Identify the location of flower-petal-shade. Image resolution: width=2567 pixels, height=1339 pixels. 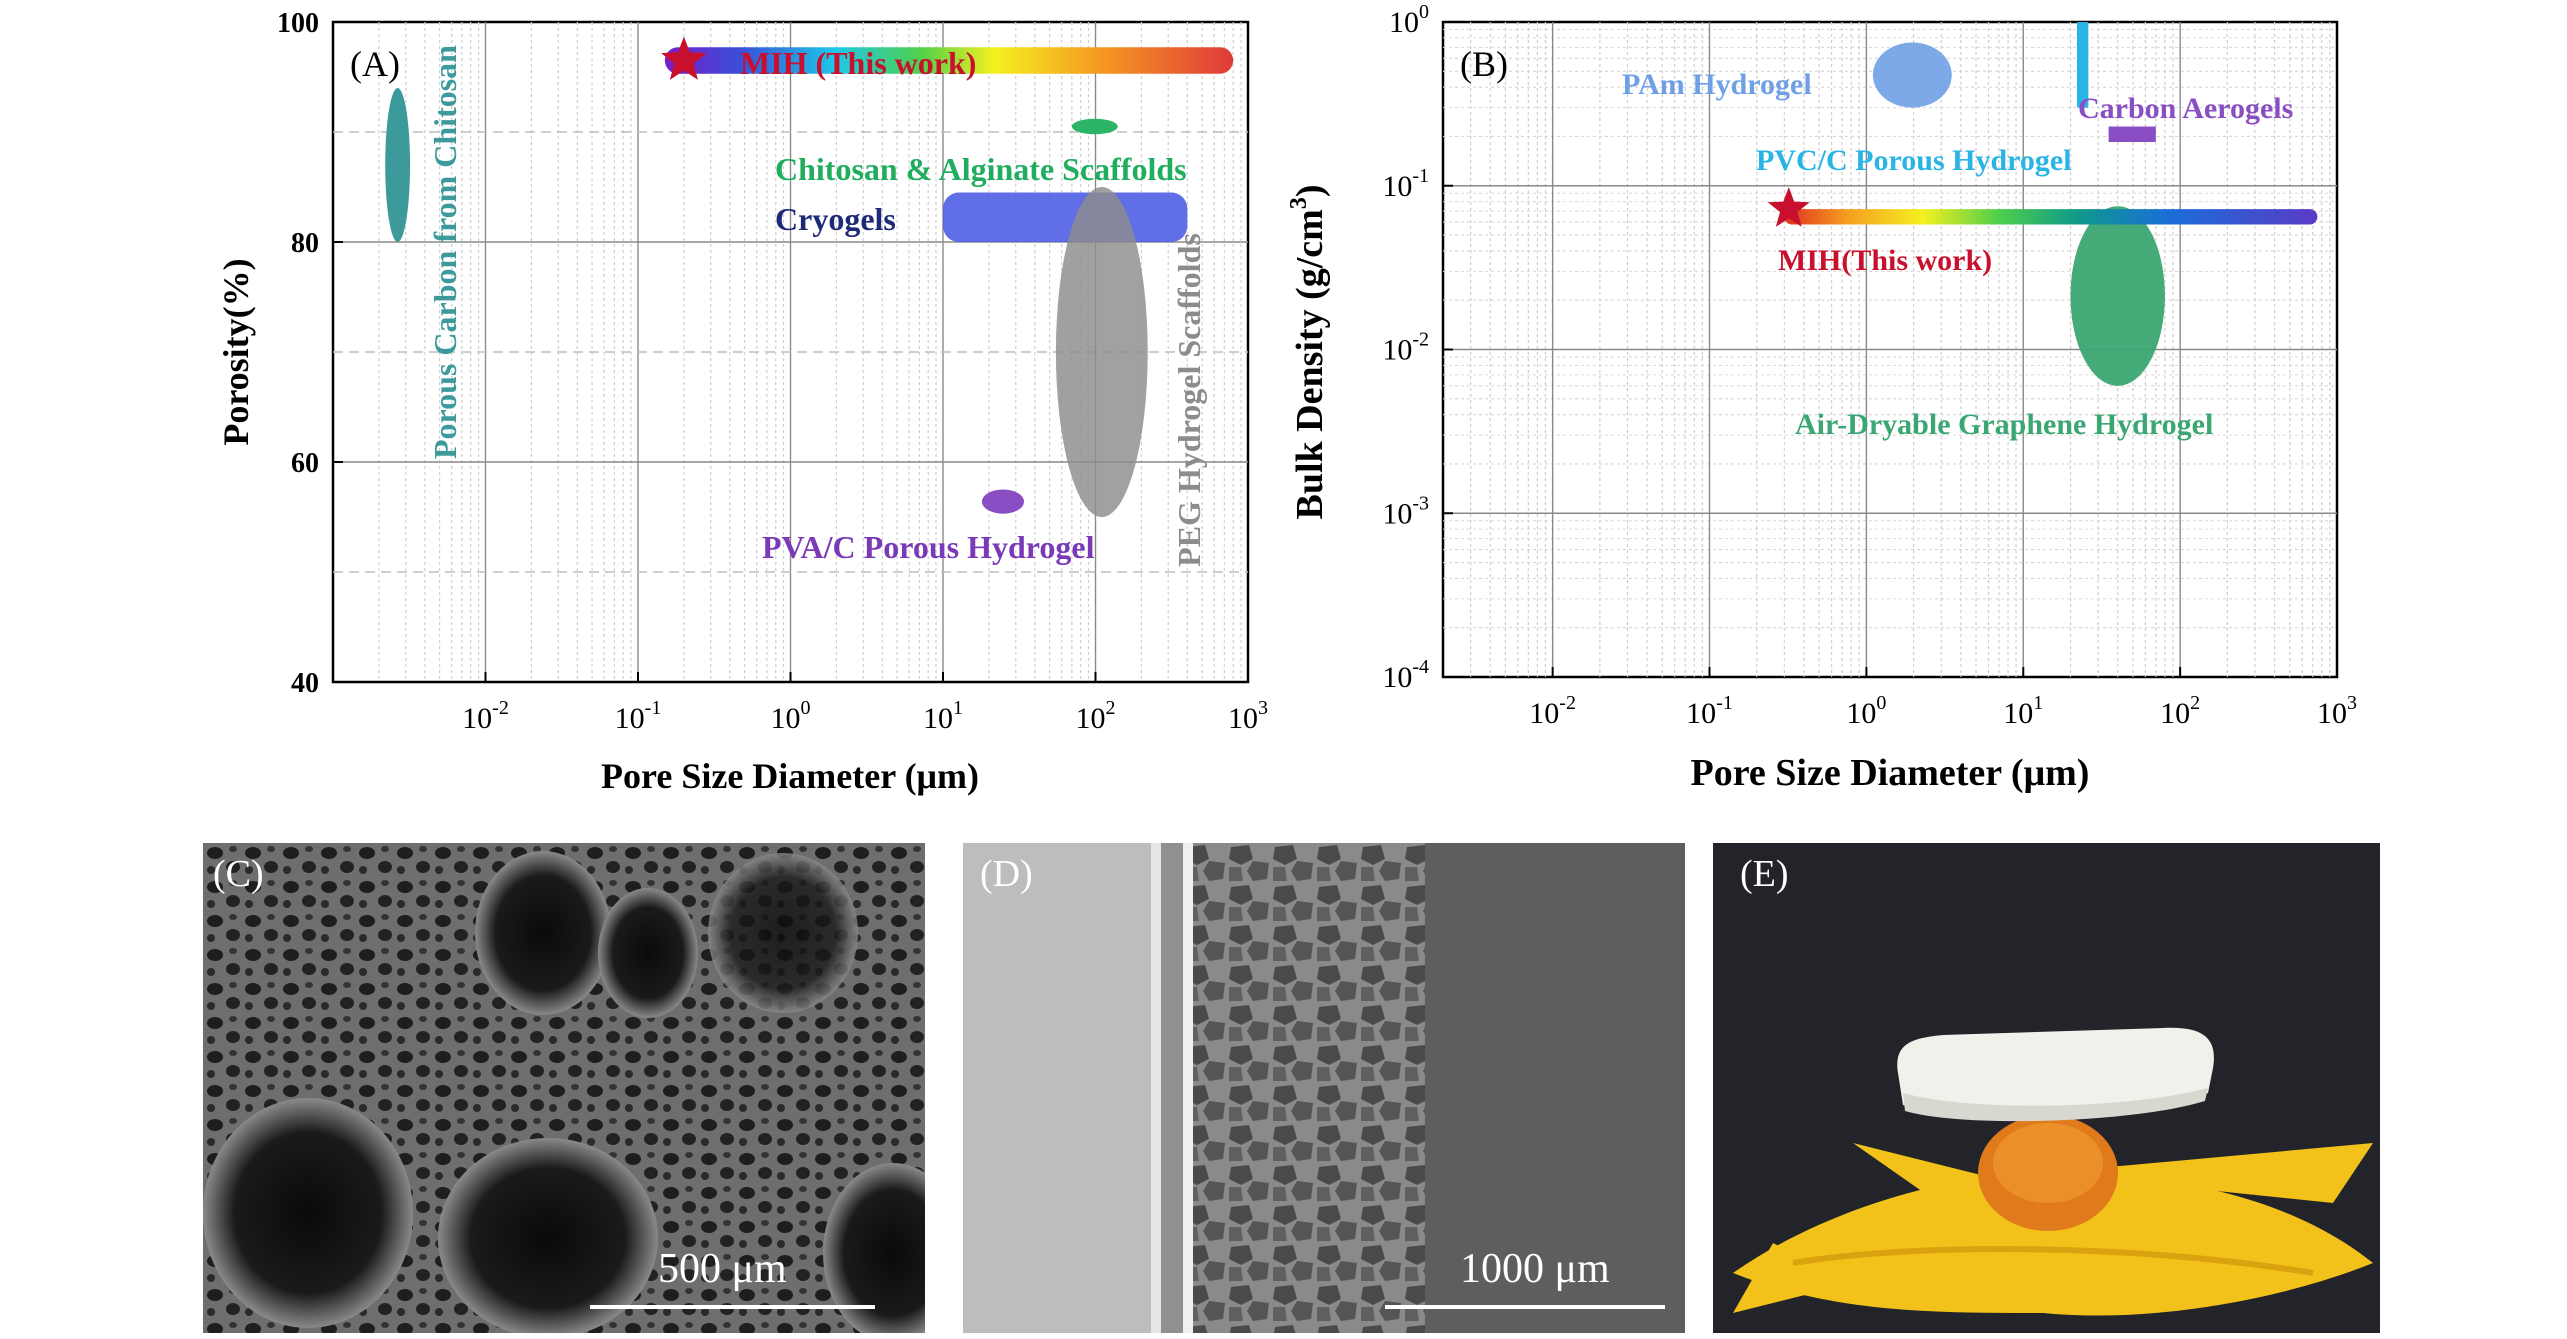
(2053, 1261).